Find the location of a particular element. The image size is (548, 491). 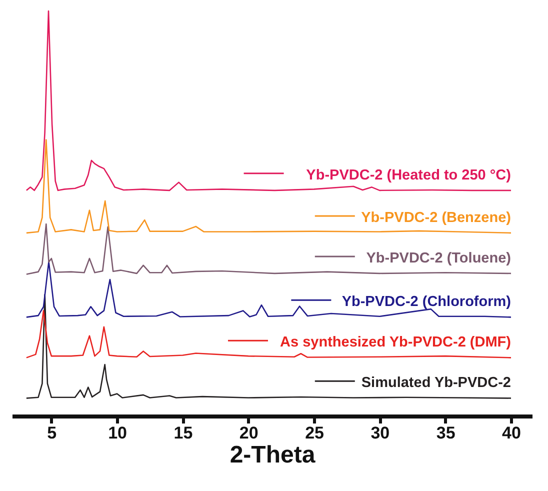

legend-label: As synthesized Yb-PVDC-2 (DMF) is located at coordinates (396, 342).